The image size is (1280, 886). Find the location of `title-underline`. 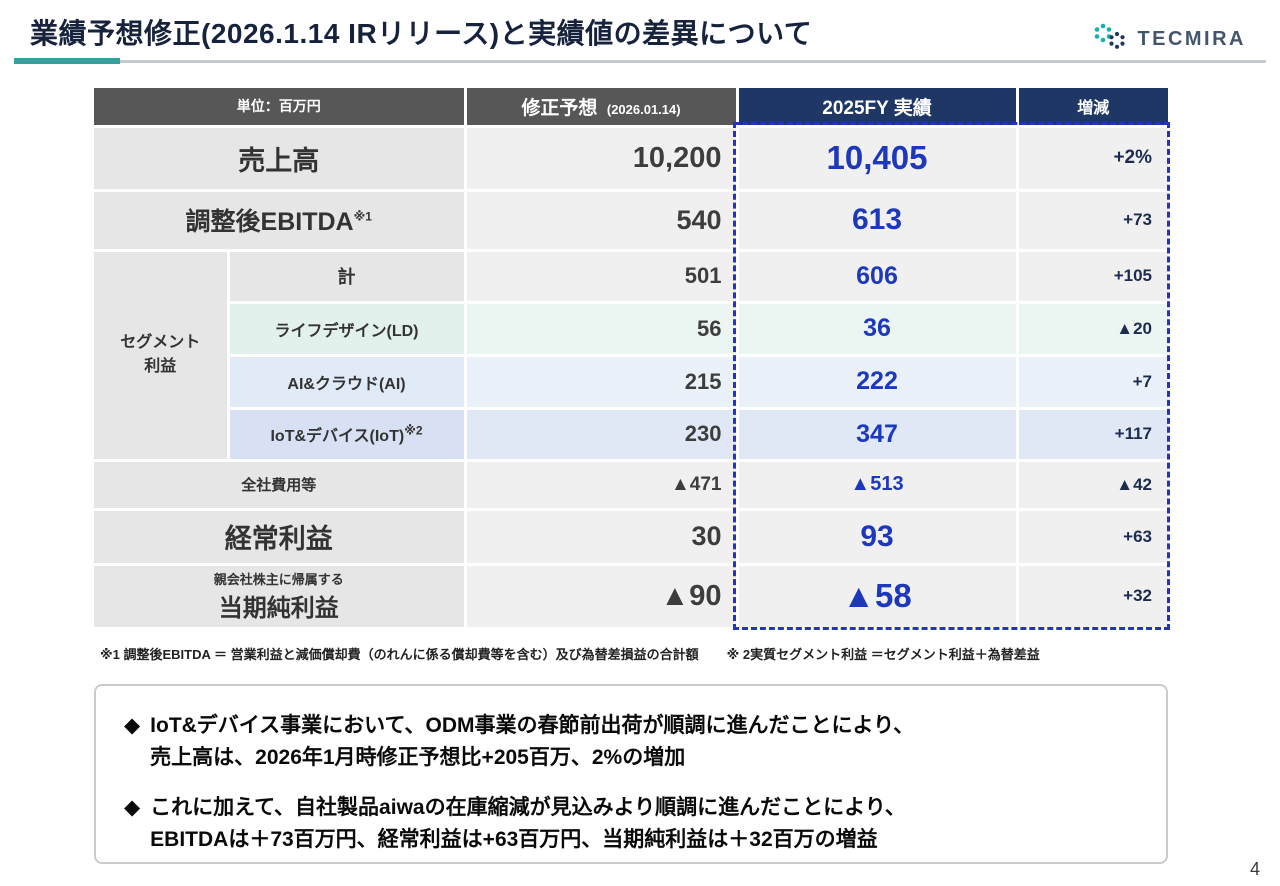

title-underline is located at coordinates (640, 61).